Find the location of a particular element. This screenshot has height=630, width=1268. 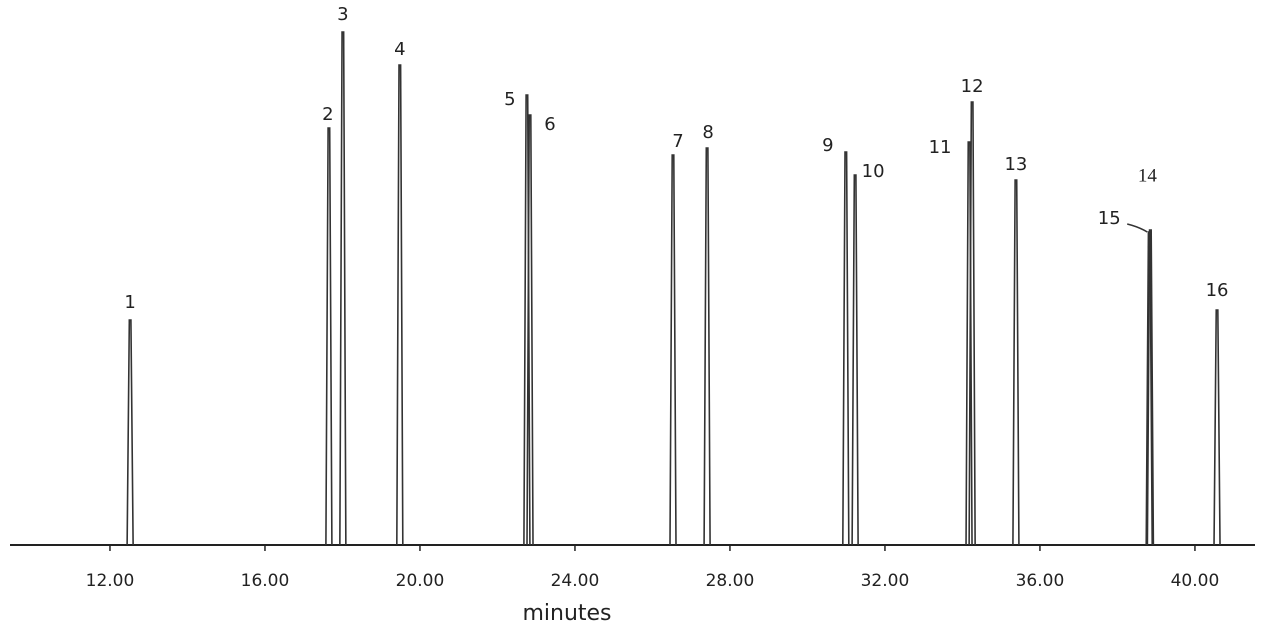

peak-label: 3 is located at coordinates (342, 14).